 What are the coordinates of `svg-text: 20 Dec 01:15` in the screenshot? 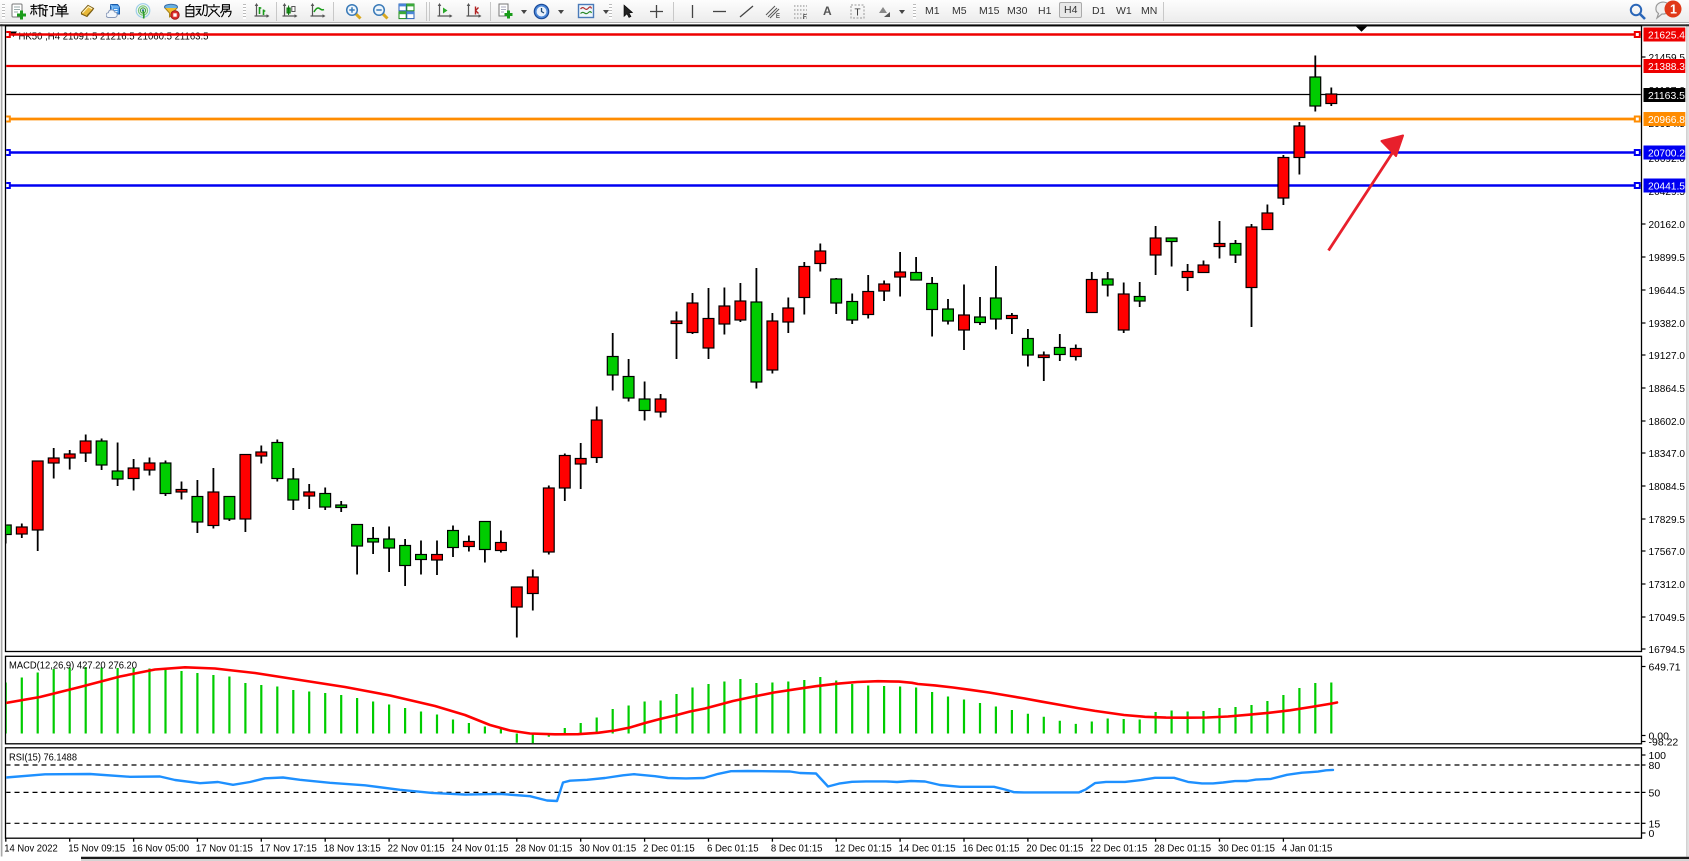 It's located at (1054, 849).